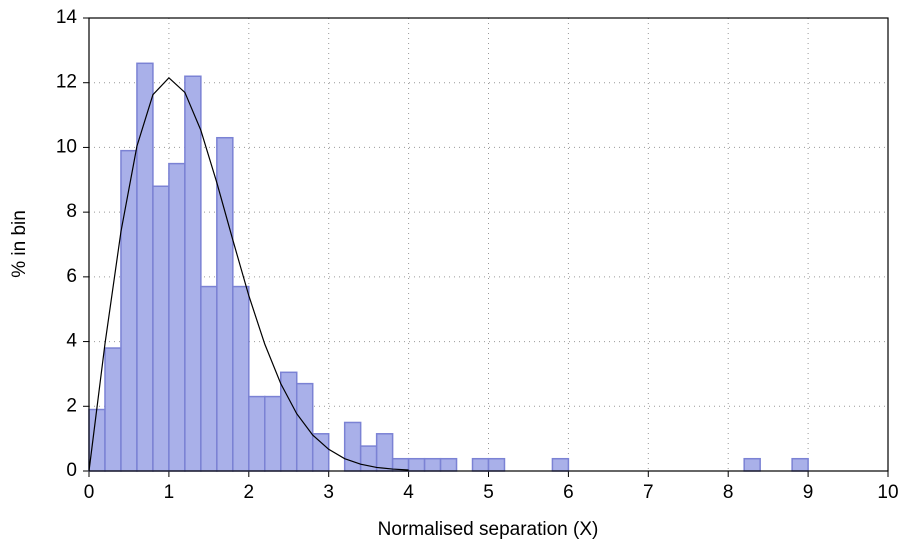  I want to click on y-tick-label: 6, so click(71, 276).